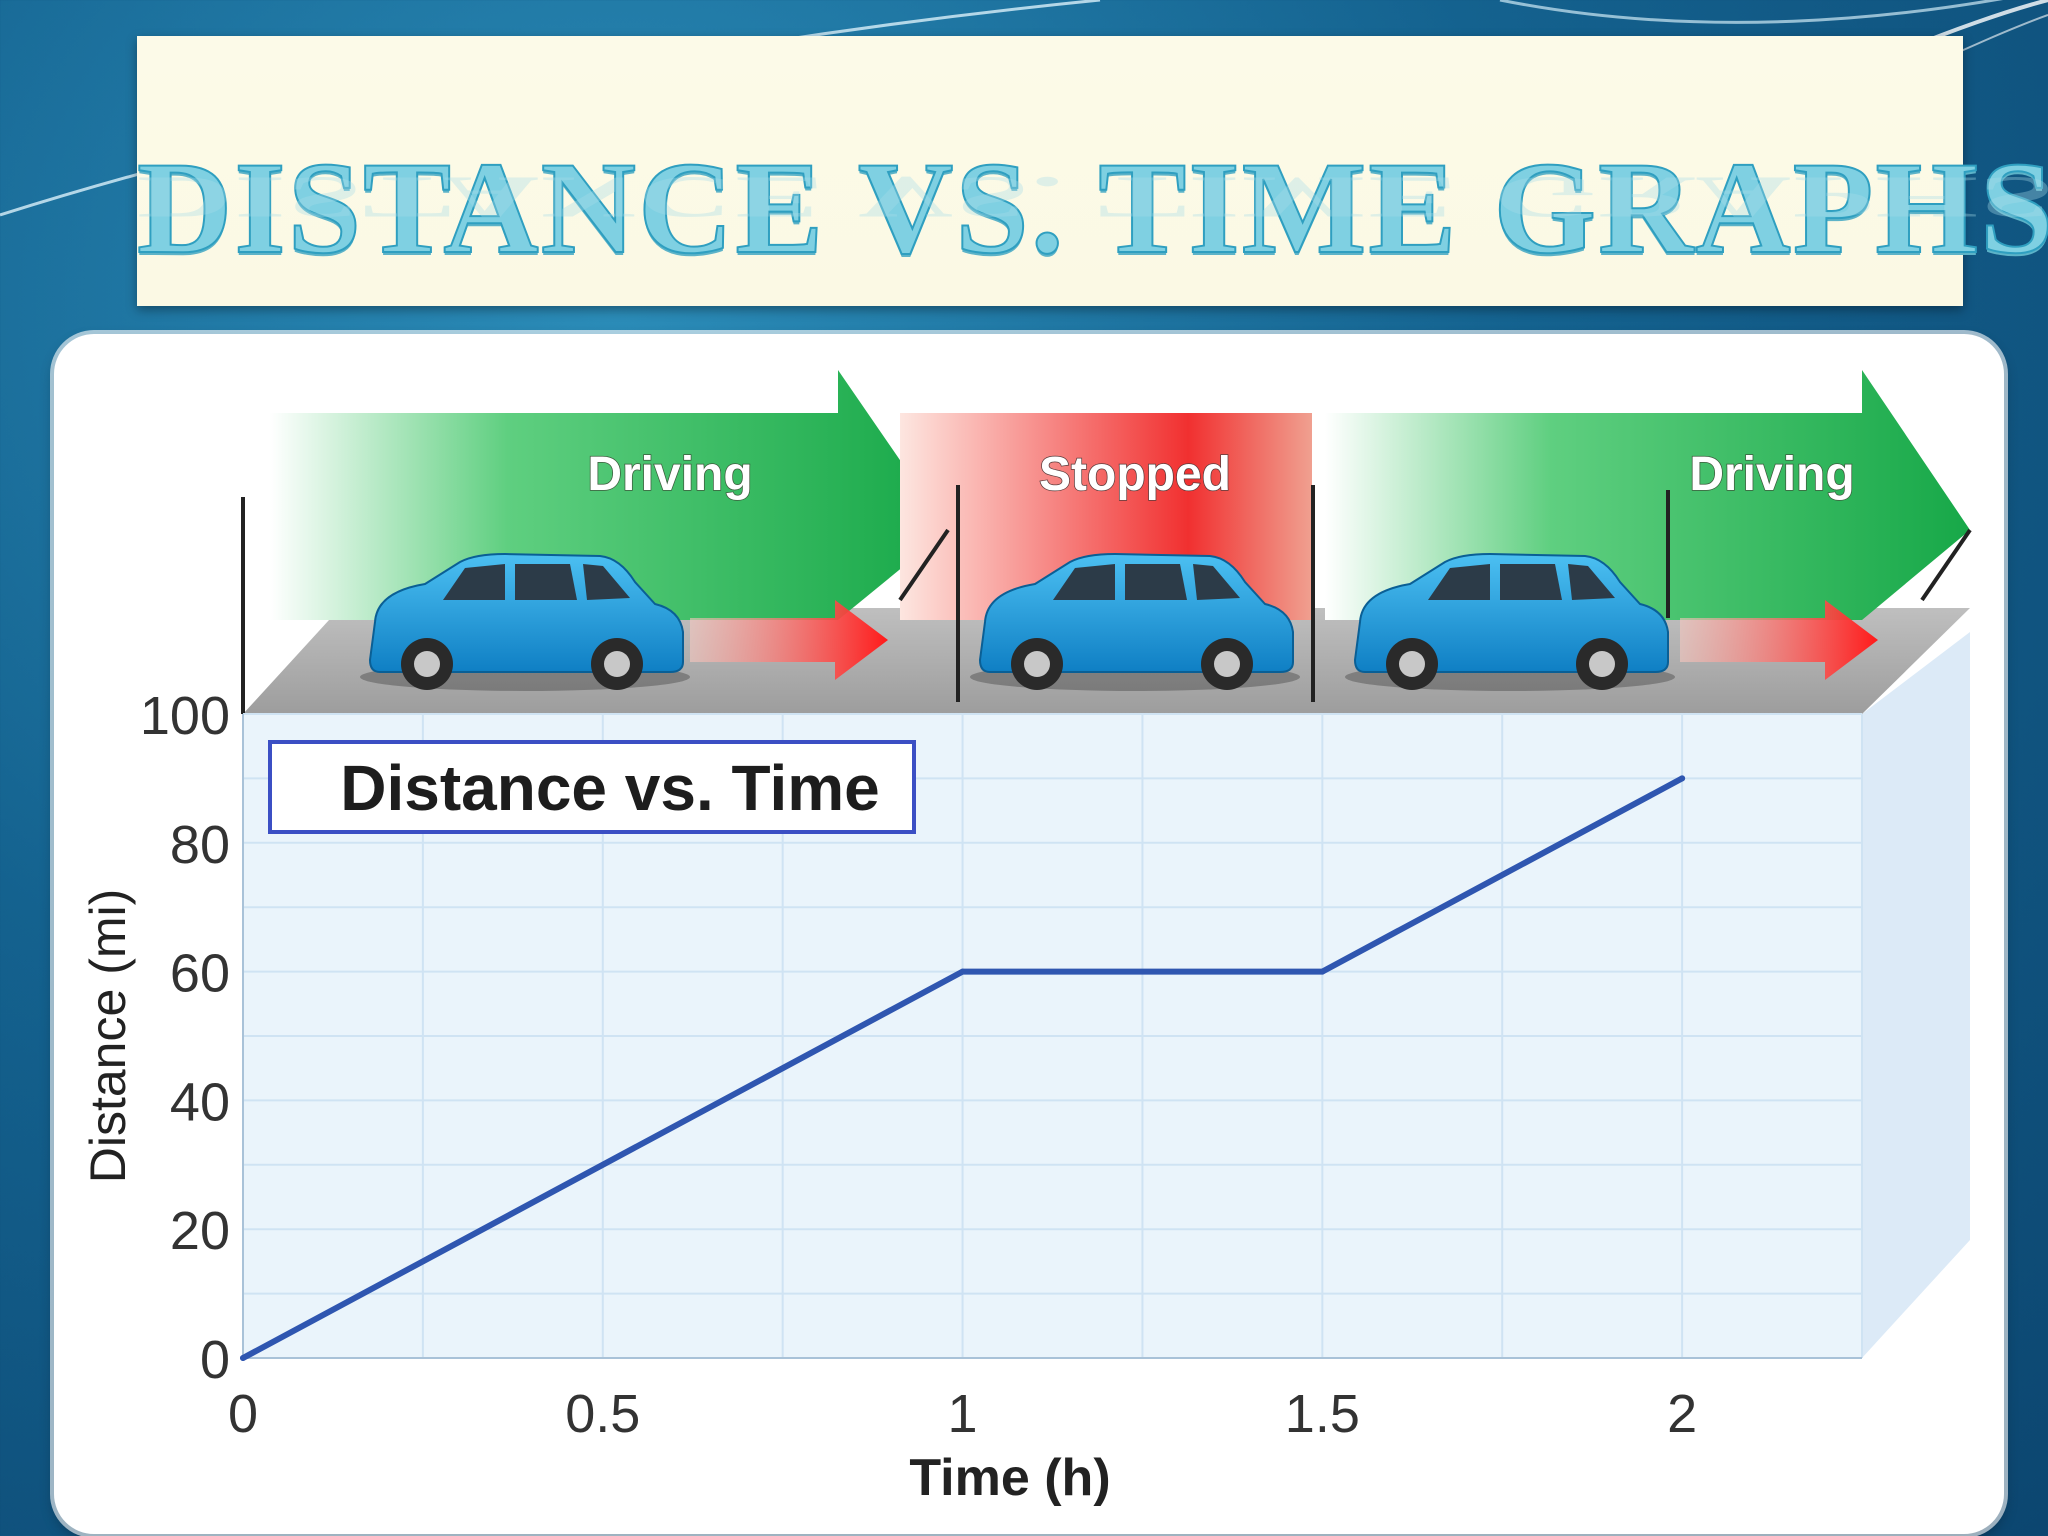 The image size is (2048, 1536). What do you see at coordinates (1682, 1414) in the screenshot?
I see `x-tick-label: 2` at bounding box center [1682, 1414].